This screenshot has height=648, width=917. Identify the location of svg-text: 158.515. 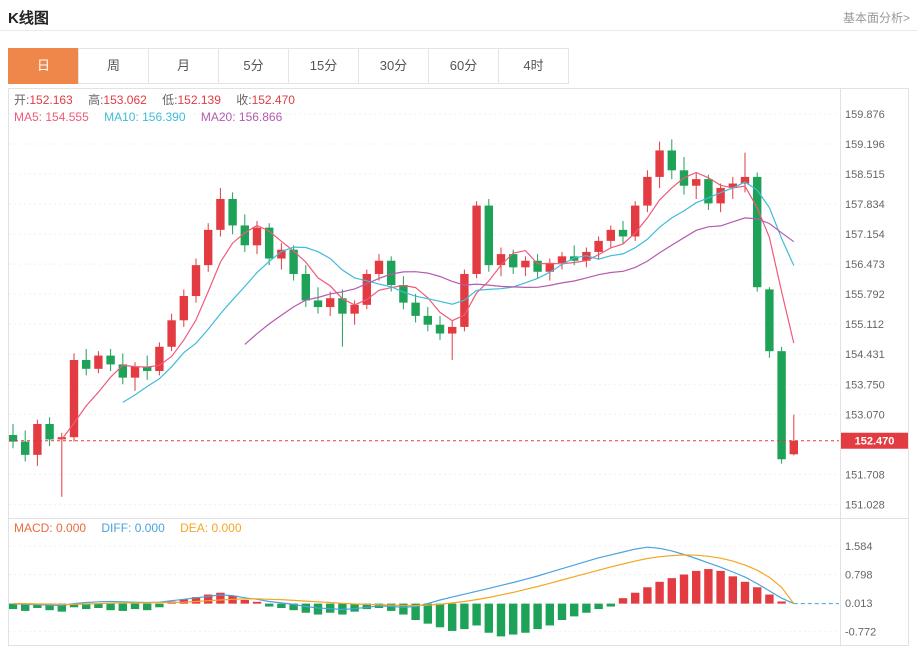
(865, 175).